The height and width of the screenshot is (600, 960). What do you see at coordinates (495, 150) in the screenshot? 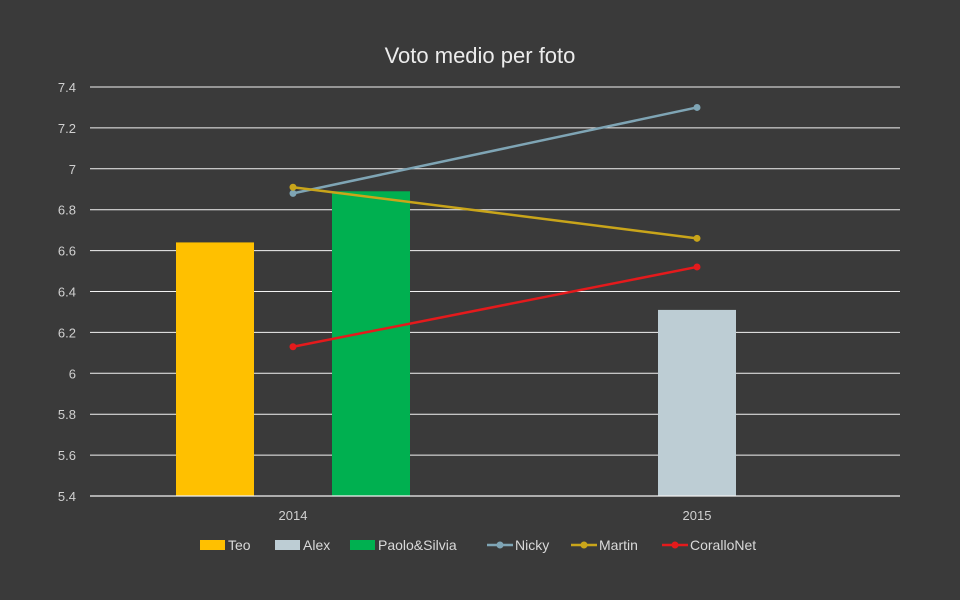
I see `line-nicky` at bounding box center [495, 150].